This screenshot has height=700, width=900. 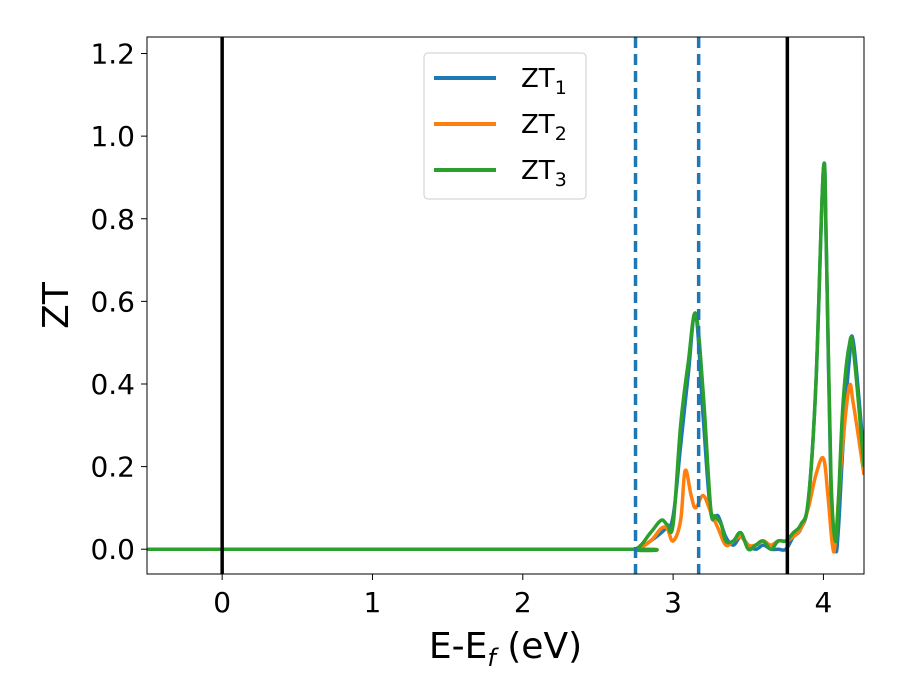 I want to click on x-tick-label: 1, so click(x=373, y=602).